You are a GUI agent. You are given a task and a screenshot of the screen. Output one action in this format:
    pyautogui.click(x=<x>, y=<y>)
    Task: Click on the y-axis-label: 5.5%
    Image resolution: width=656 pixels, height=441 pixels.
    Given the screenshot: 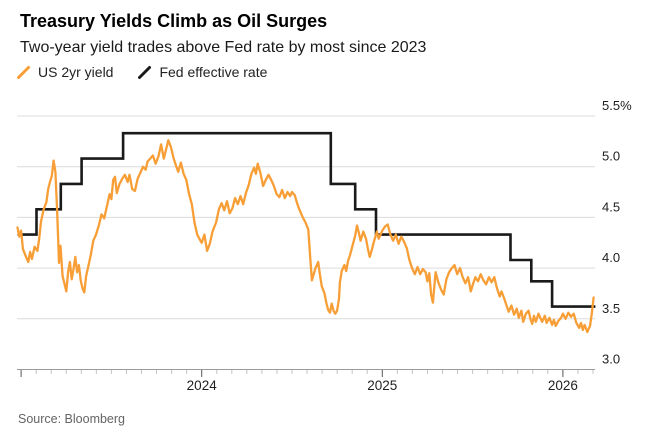 What is the action you would take?
    pyautogui.click(x=617, y=105)
    